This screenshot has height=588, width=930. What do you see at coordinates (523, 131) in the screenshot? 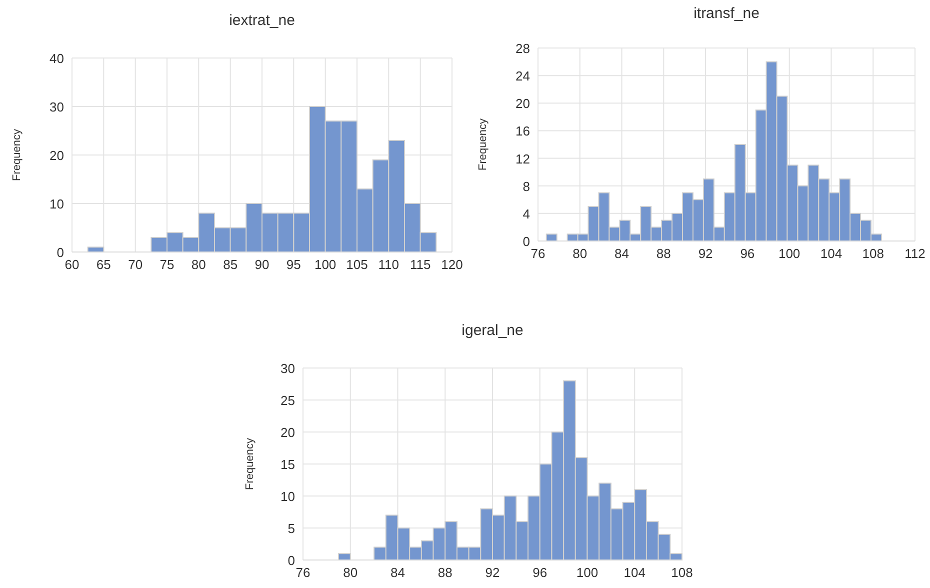
I see `y-tick-label: 16` at bounding box center [523, 131].